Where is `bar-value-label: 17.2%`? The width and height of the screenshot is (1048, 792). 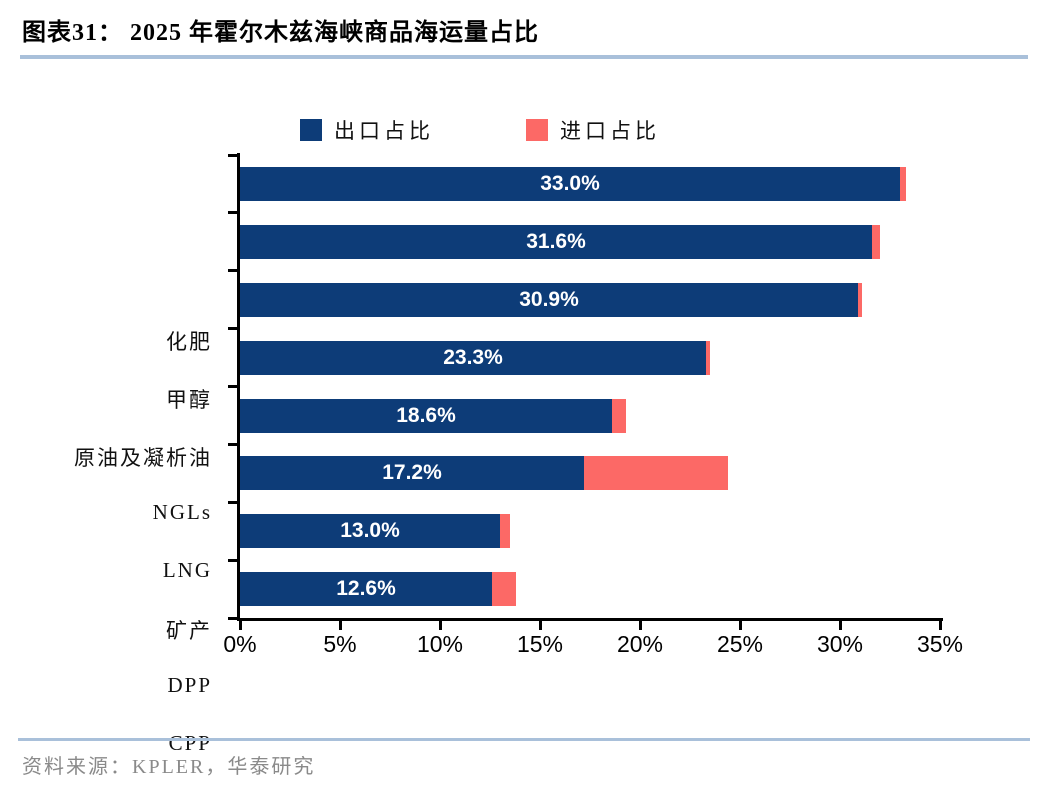 bar-value-label: 17.2% is located at coordinates (412, 473).